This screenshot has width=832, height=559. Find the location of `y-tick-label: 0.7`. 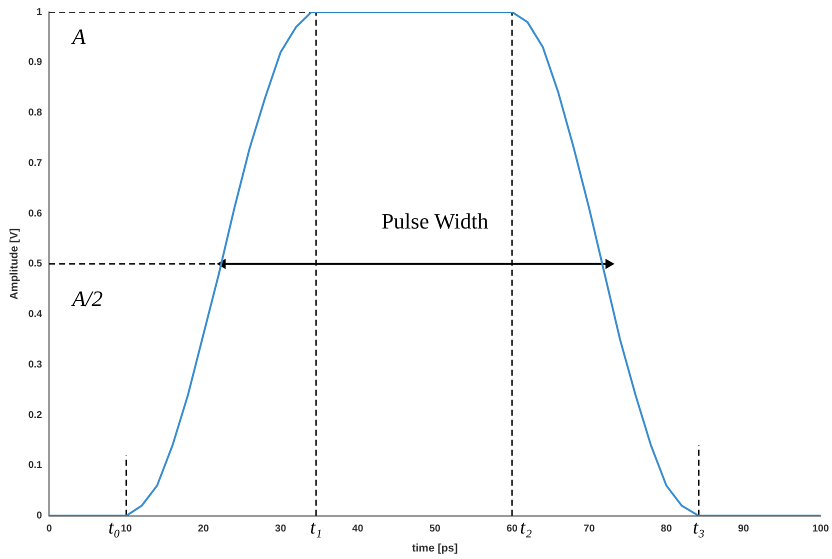

y-tick-label: 0.7 is located at coordinates (35, 163).